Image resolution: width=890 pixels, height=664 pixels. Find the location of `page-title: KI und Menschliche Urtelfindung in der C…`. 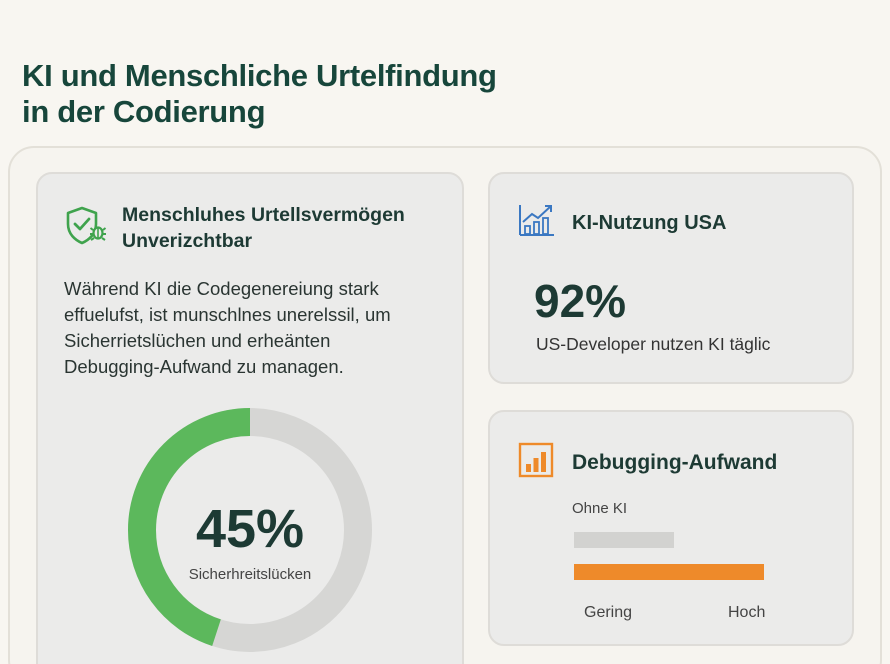

page-title: KI und Menschliche Urtelfindung in der C… is located at coordinates (259, 94).